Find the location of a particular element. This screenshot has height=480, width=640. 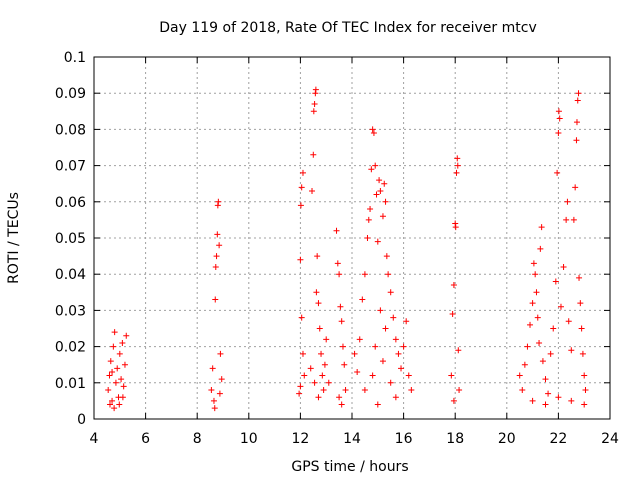

x-tick-label: 22 is located at coordinates (558, 439).